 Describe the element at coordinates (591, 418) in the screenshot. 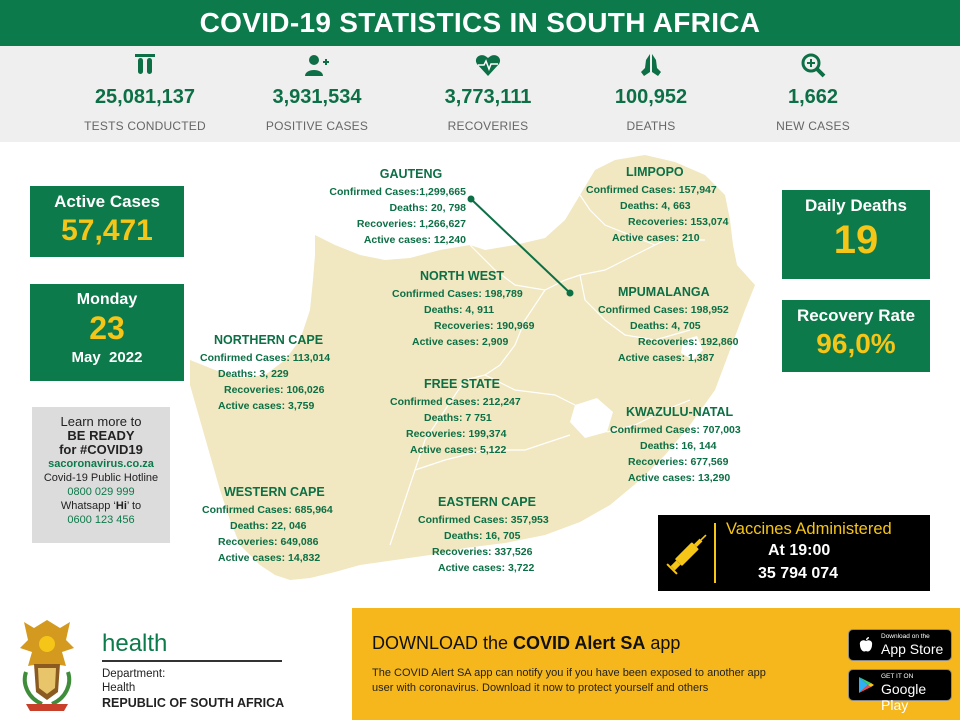

I see `lesotho-shape` at that location.